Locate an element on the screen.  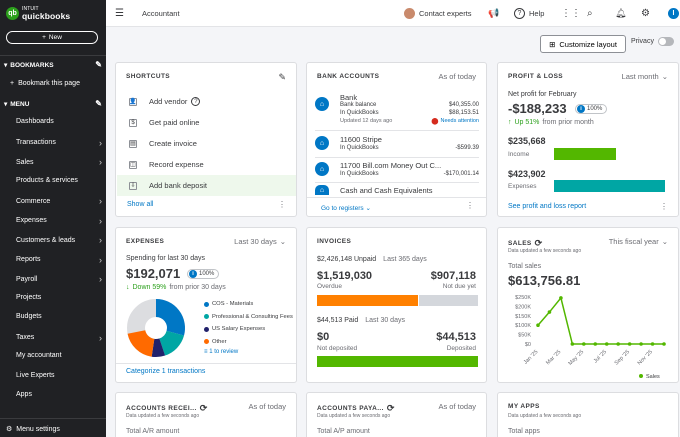
privacy-toggle is located at coordinates (665, 41).